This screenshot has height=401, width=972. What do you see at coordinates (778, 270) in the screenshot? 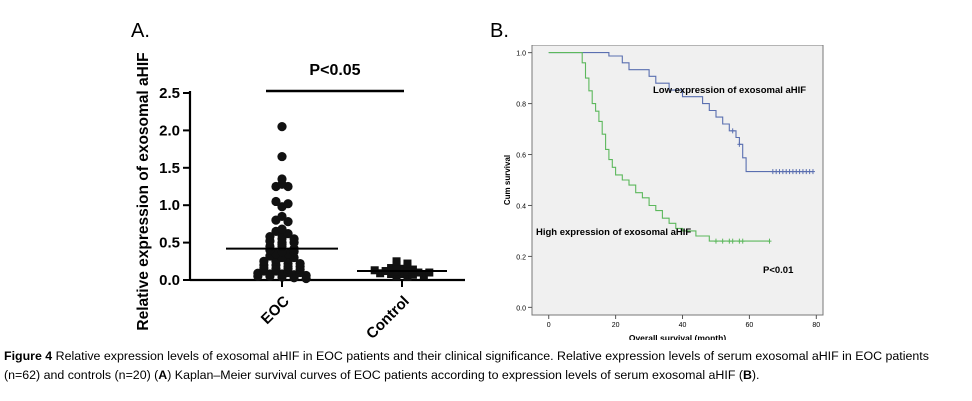
I see `significance-label: P<0.01` at bounding box center [778, 270].